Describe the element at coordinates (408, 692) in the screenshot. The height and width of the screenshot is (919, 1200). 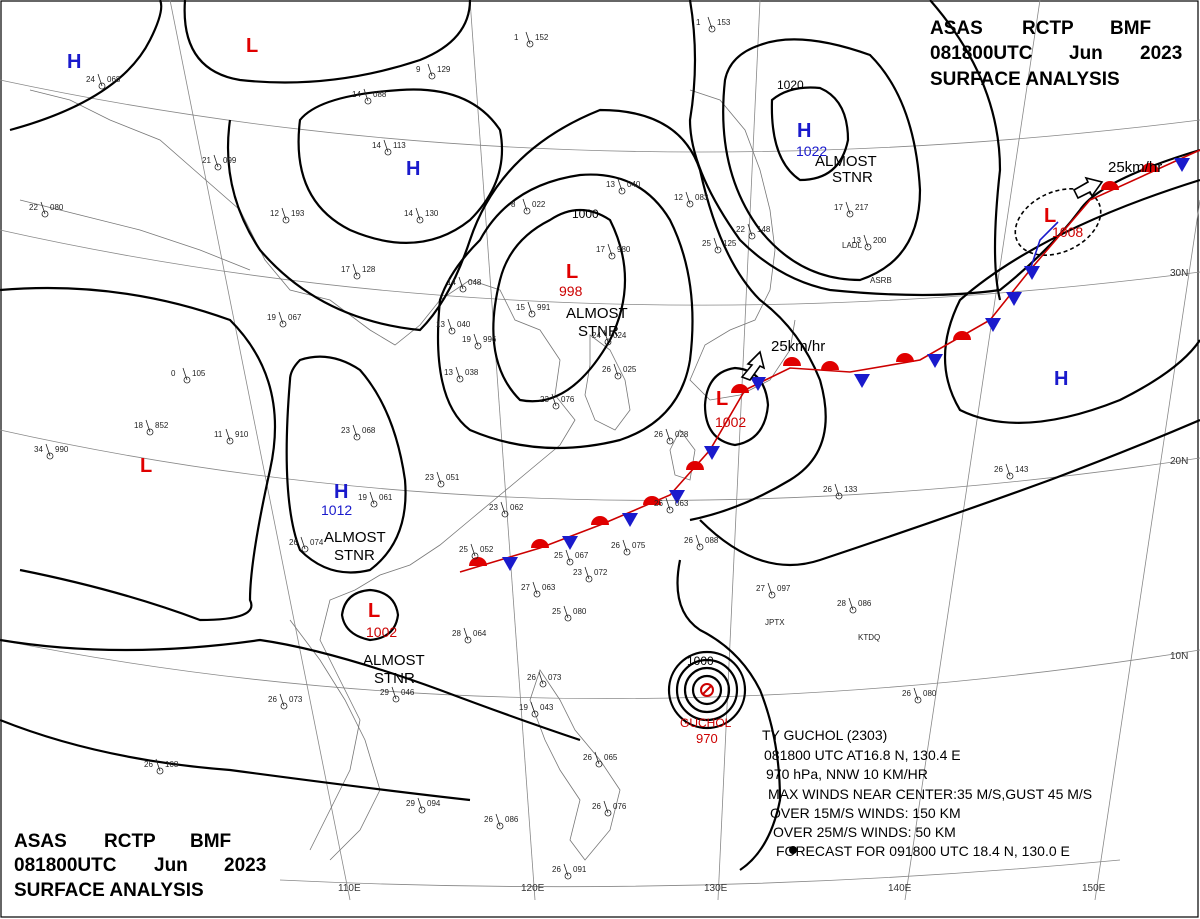
I see `station-pressure: 046` at that location.